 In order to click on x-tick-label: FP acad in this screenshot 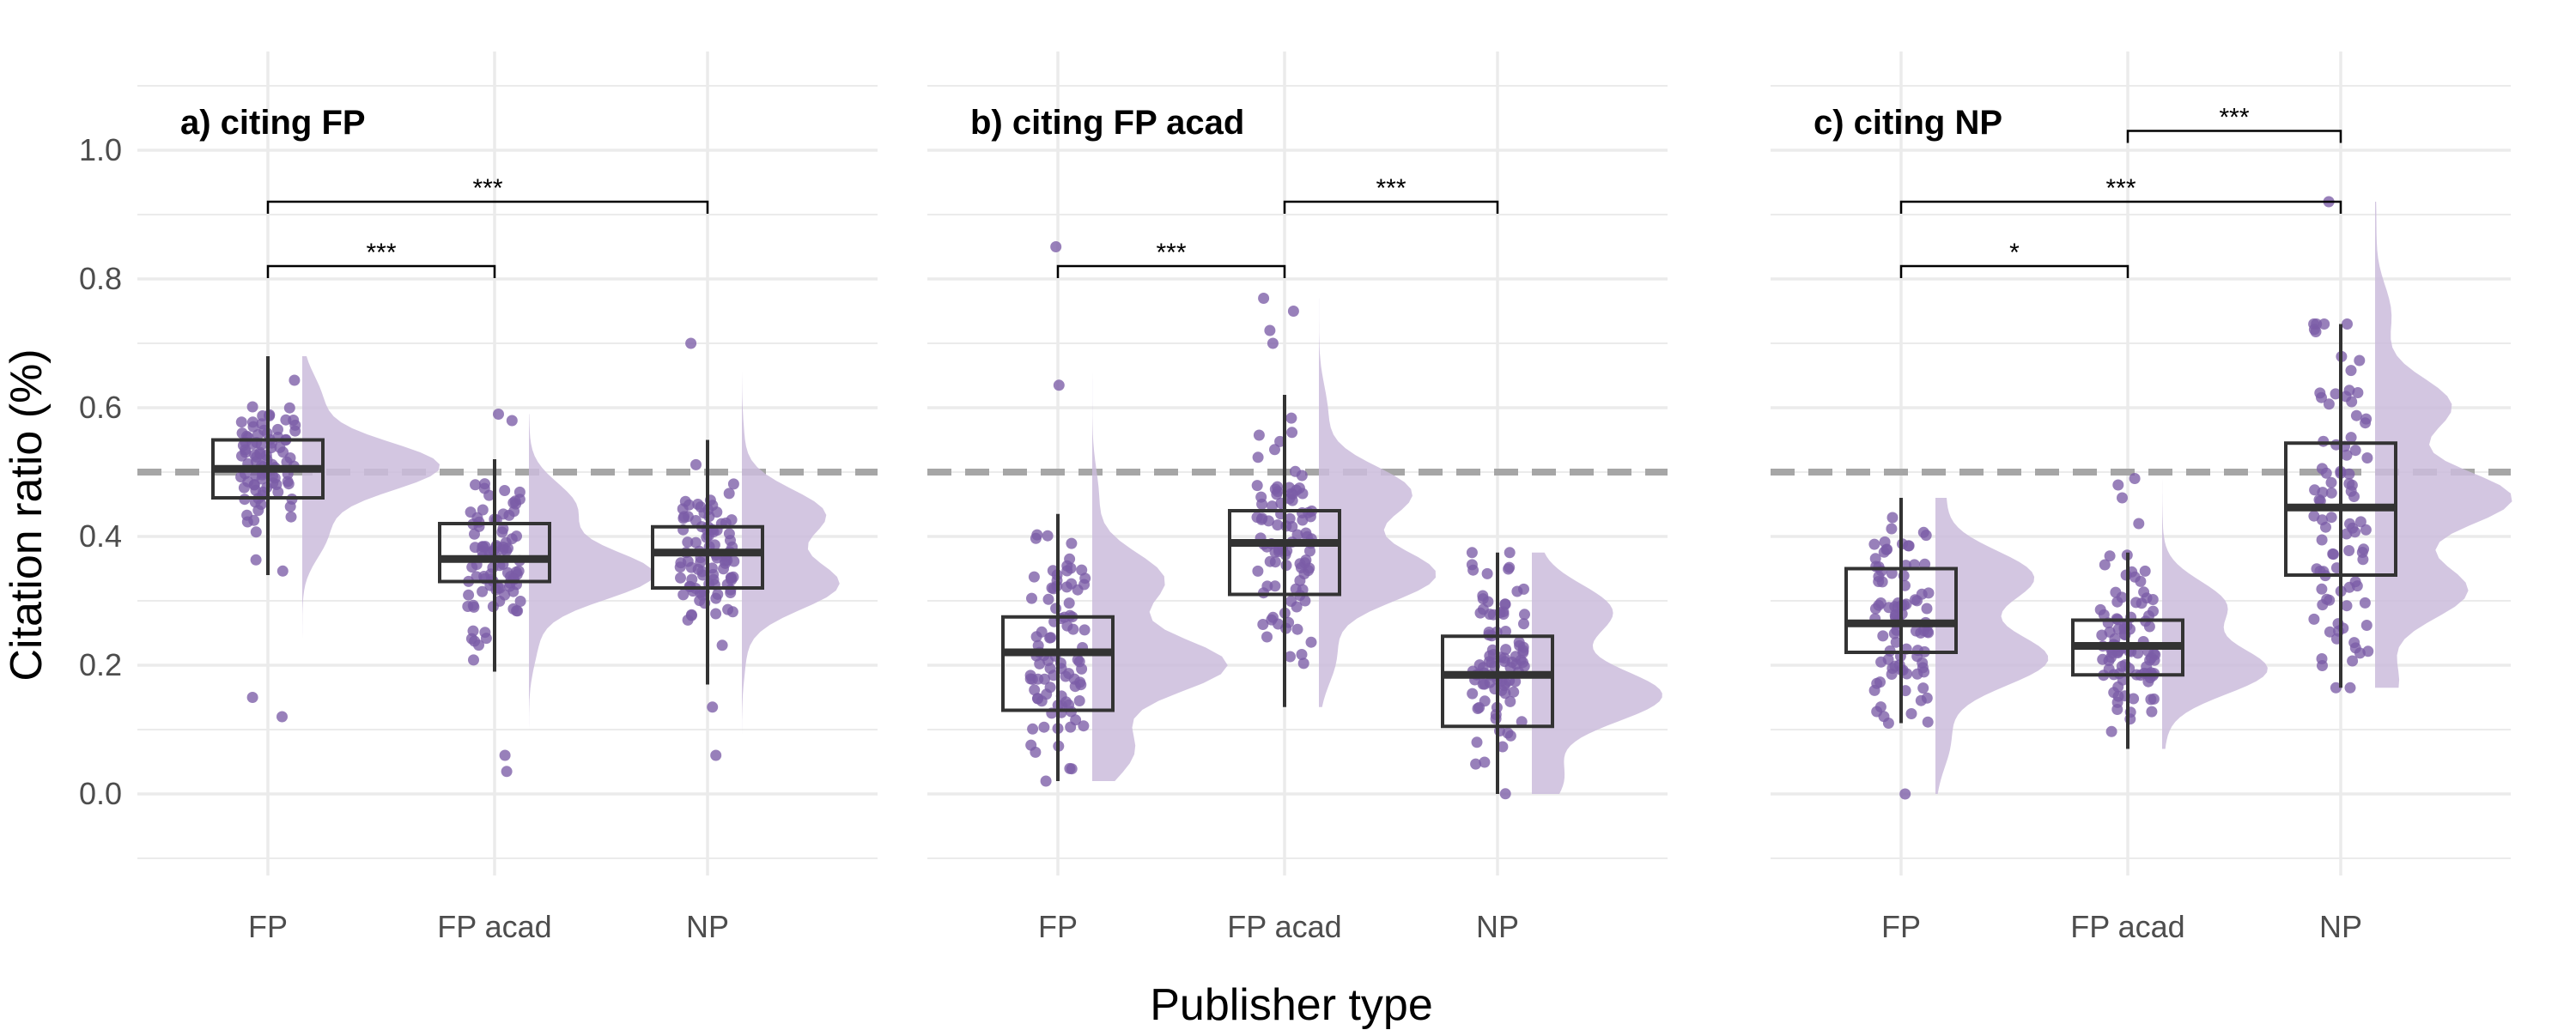, I will do `click(2127, 926)`.